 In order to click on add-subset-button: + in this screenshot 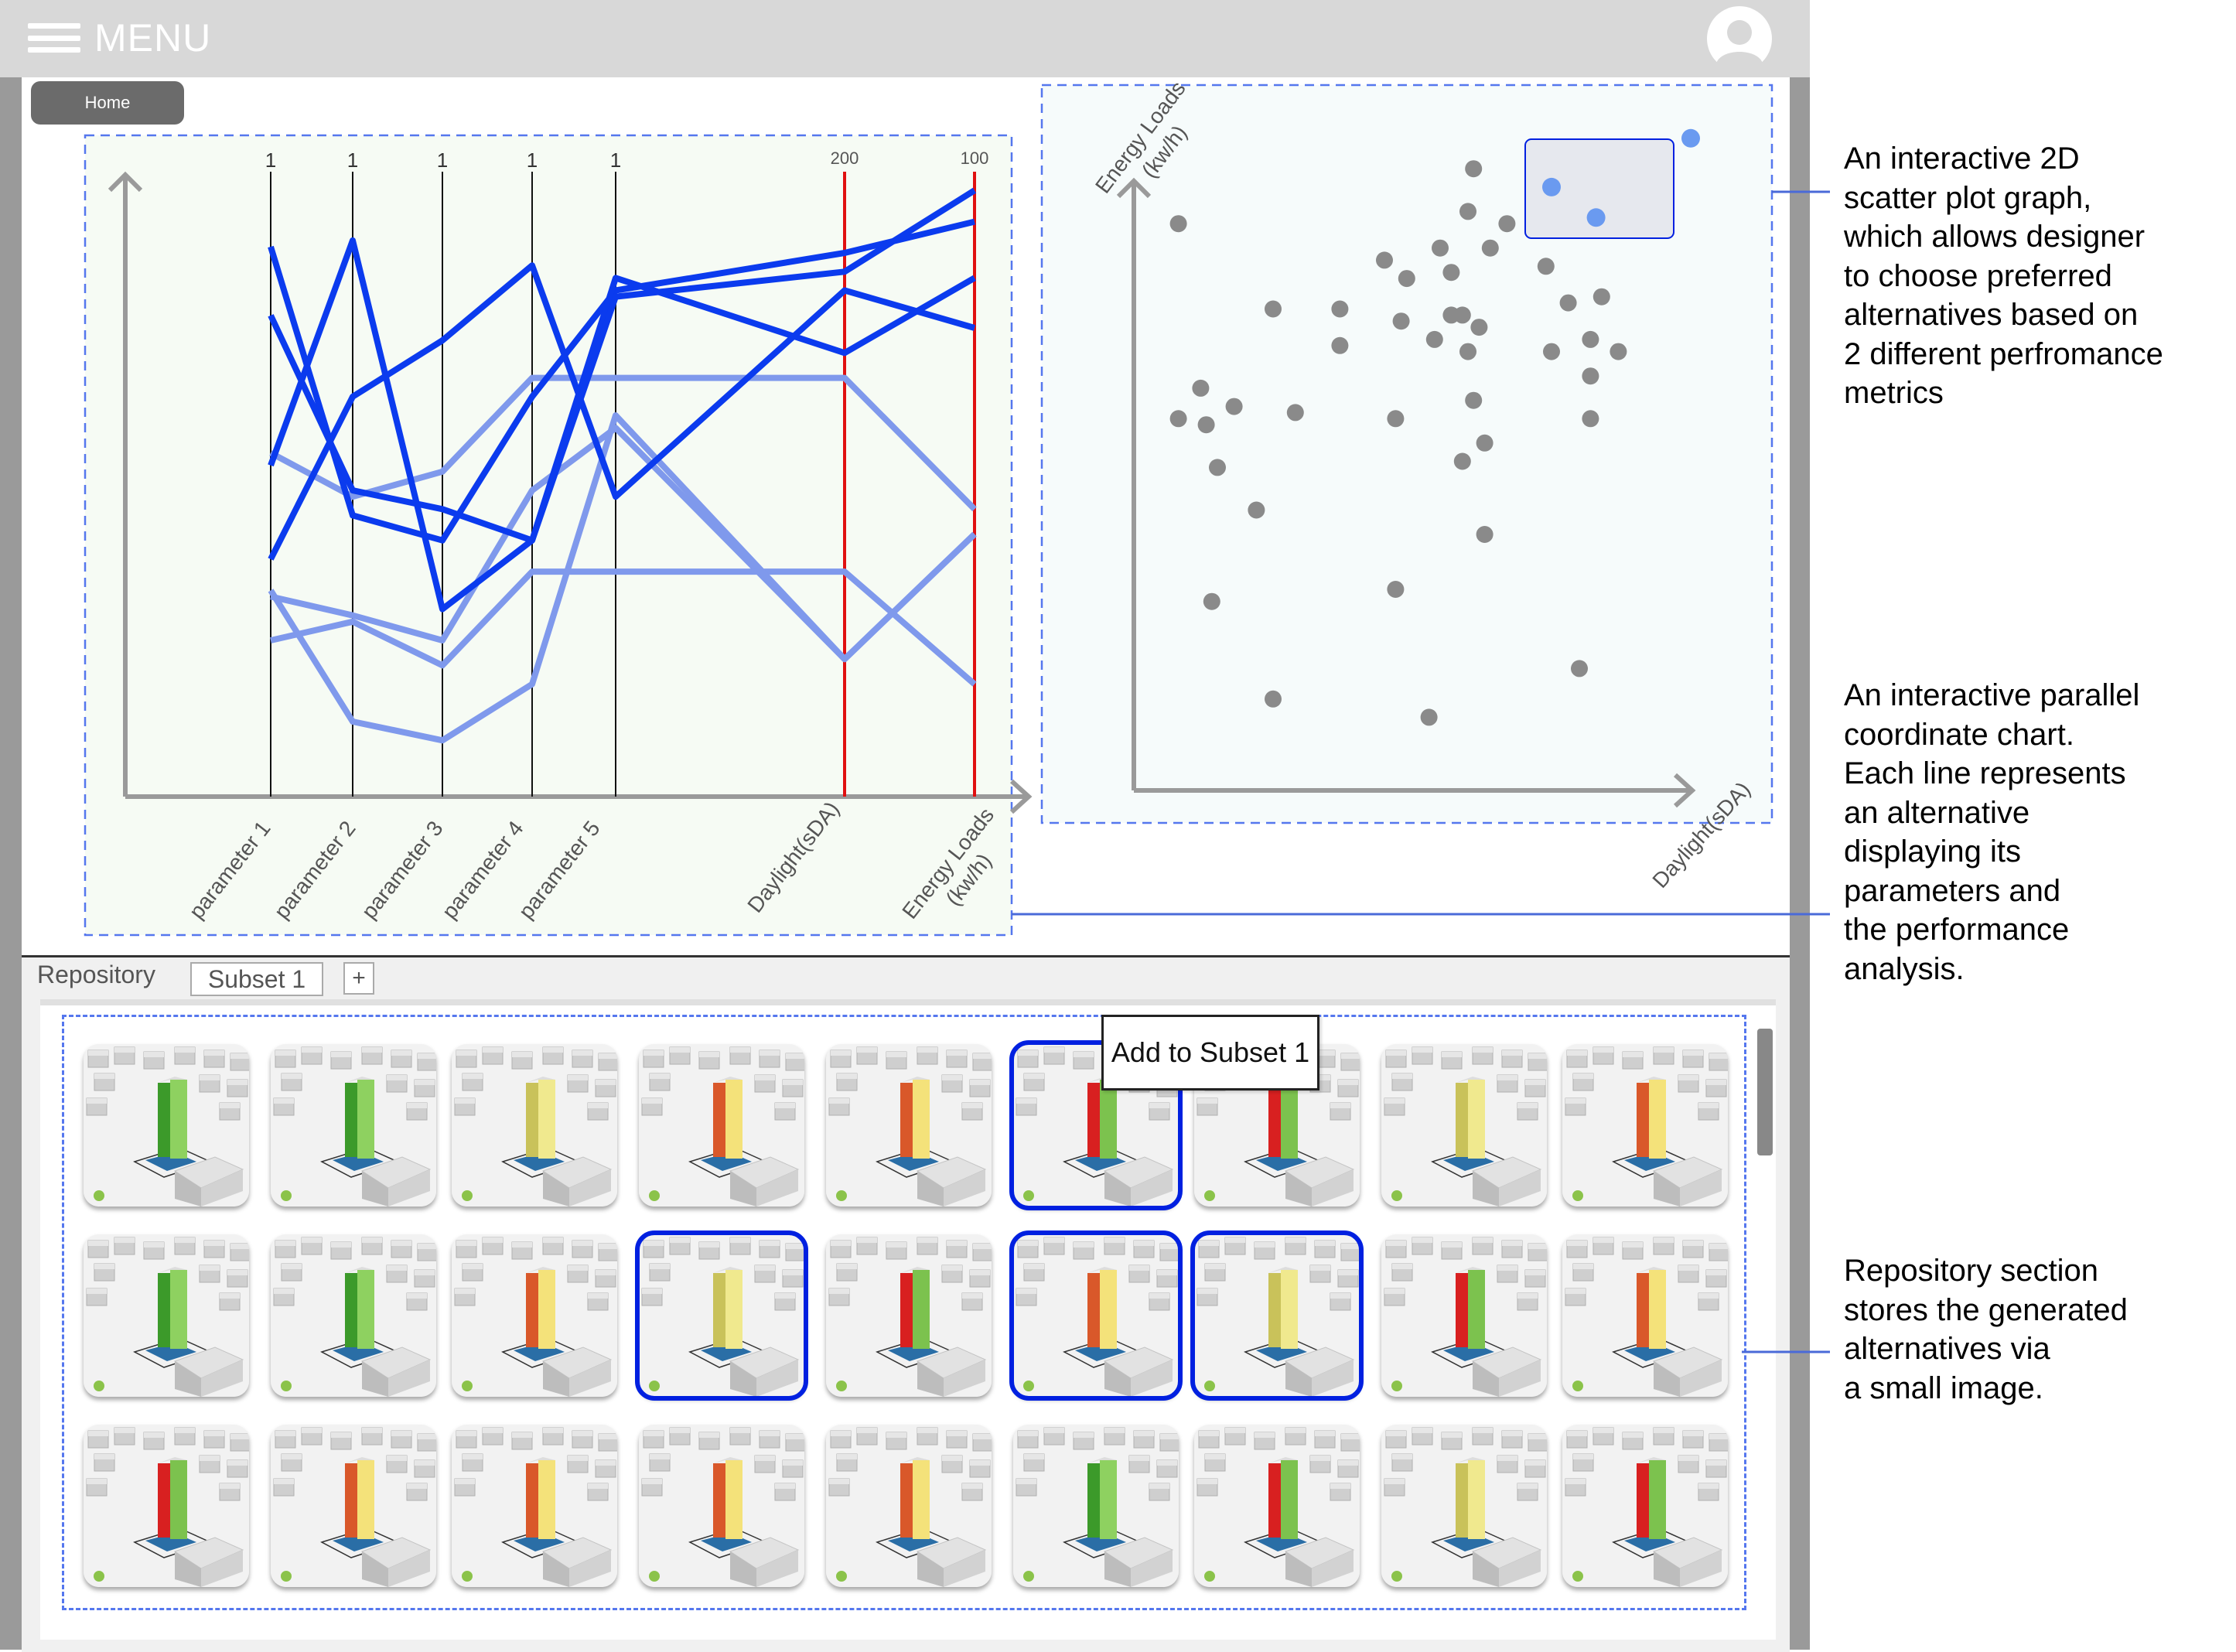, I will do `click(358, 978)`.